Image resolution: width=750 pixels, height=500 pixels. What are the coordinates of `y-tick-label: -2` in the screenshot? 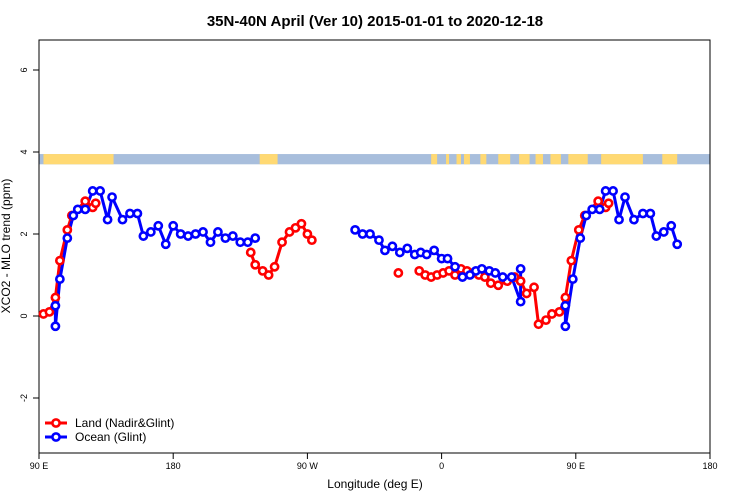 It's located at (24, 398).